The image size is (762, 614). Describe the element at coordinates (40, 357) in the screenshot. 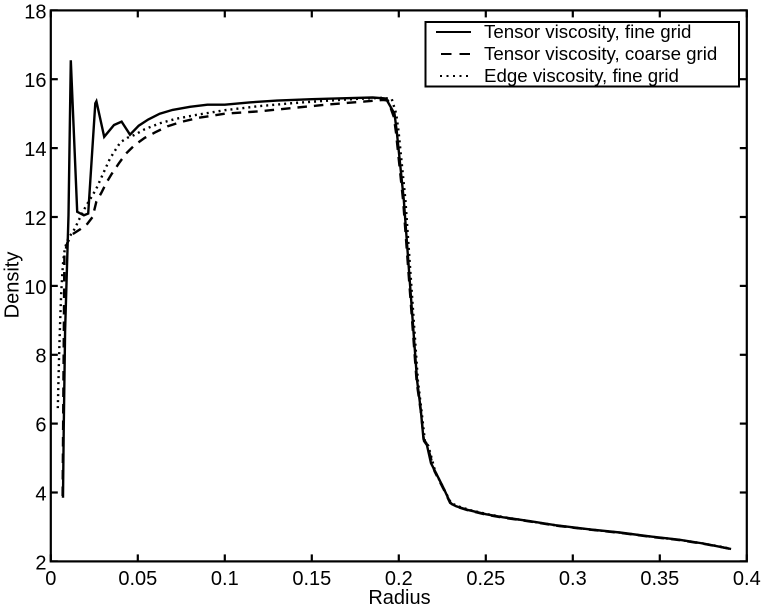

I see `svg-text: 8` at that location.